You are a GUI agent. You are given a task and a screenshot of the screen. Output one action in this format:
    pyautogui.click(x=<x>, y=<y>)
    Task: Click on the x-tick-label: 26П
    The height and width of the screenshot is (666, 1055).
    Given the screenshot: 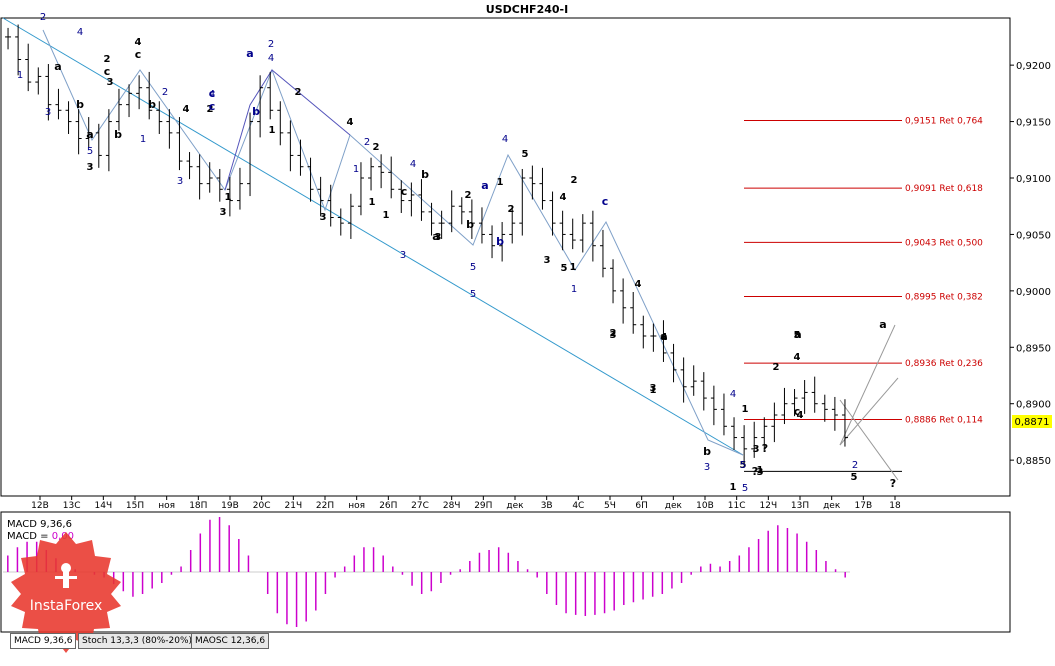 What is the action you would take?
    pyautogui.click(x=388, y=506)
    